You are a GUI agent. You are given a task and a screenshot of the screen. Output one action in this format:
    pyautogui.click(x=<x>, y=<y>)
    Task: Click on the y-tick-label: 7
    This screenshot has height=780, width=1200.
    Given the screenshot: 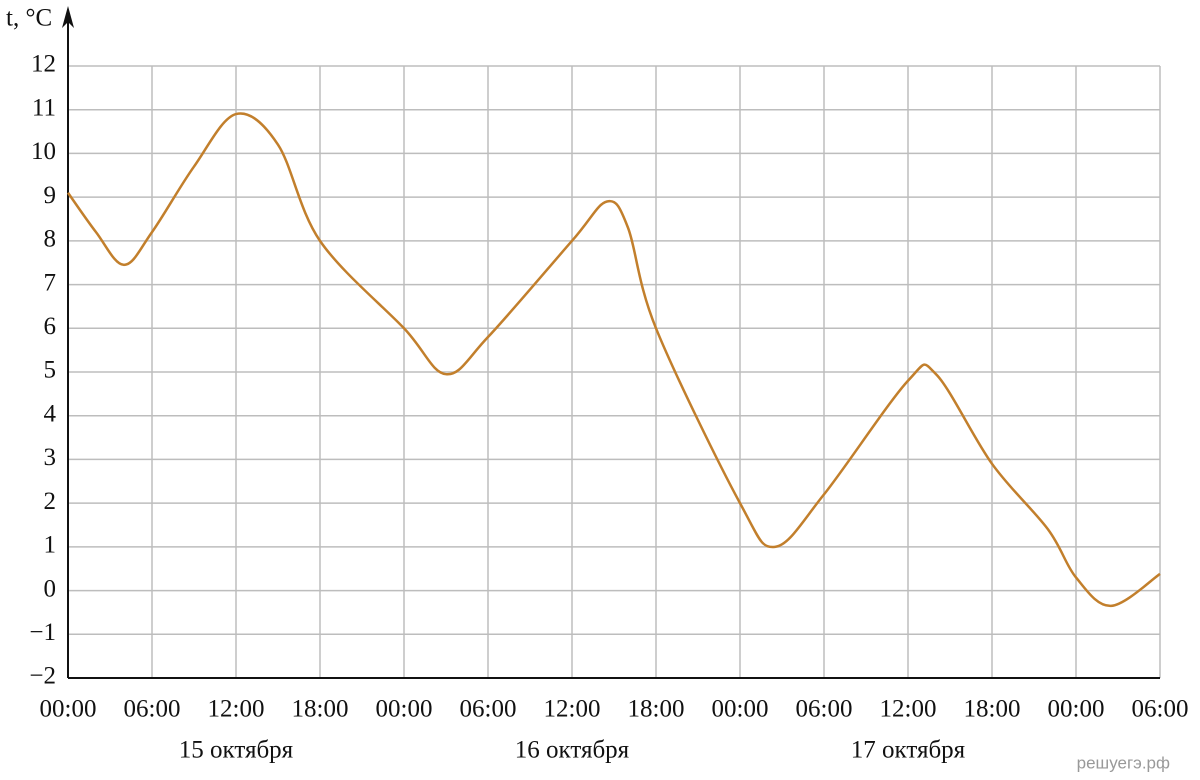 What is the action you would take?
    pyautogui.click(x=50, y=282)
    